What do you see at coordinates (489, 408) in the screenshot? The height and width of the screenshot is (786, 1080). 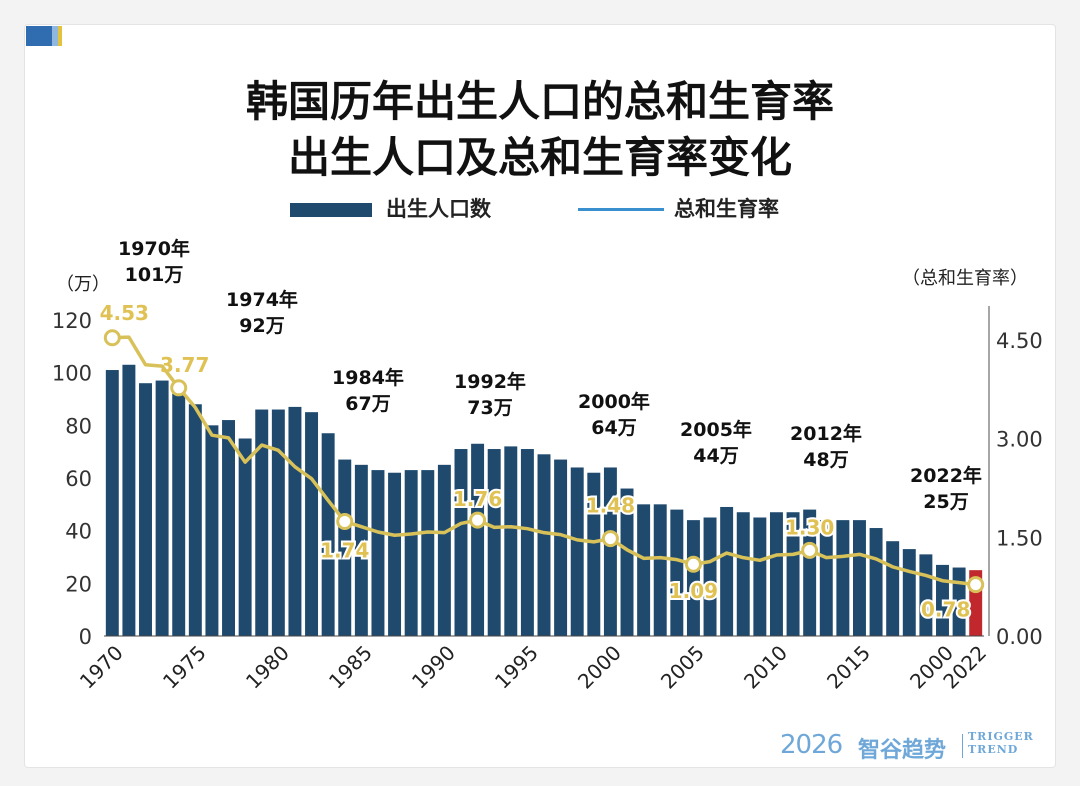 I see `birth-annotation-value: 73万` at bounding box center [489, 408].